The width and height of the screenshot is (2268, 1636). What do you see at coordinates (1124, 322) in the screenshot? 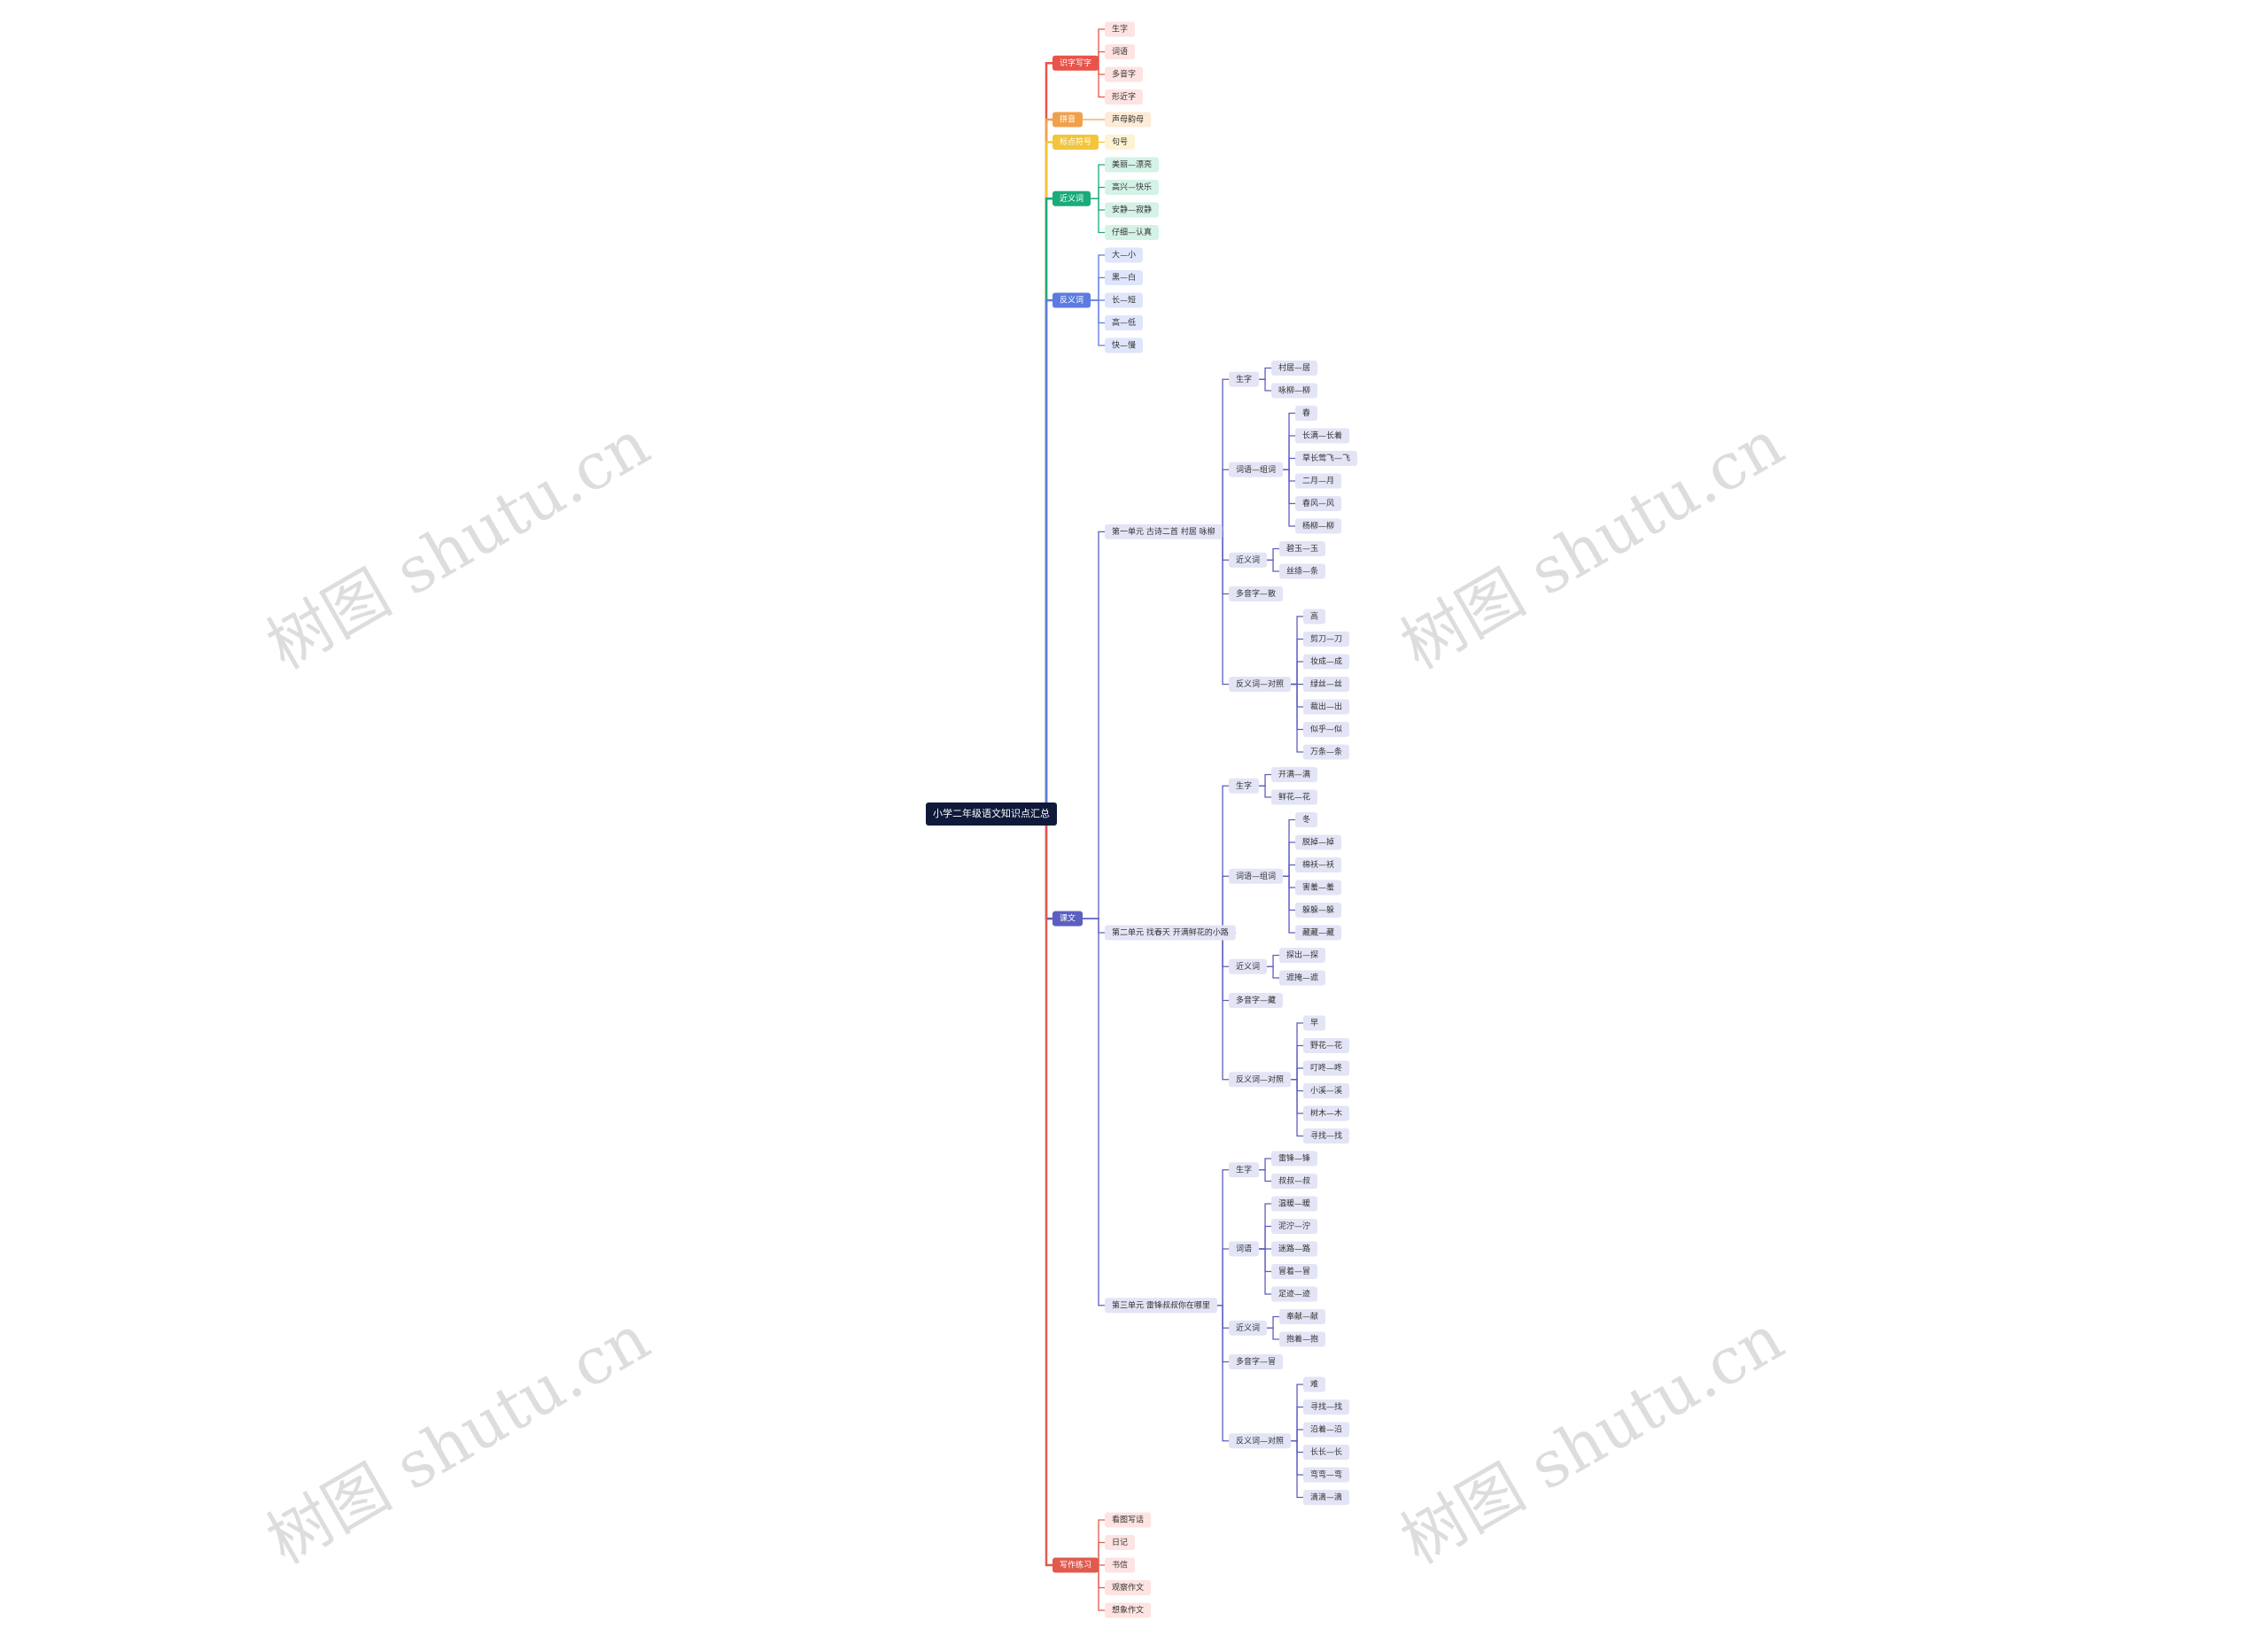
I see `node: 高—低` at bounding box center [1124, 322].